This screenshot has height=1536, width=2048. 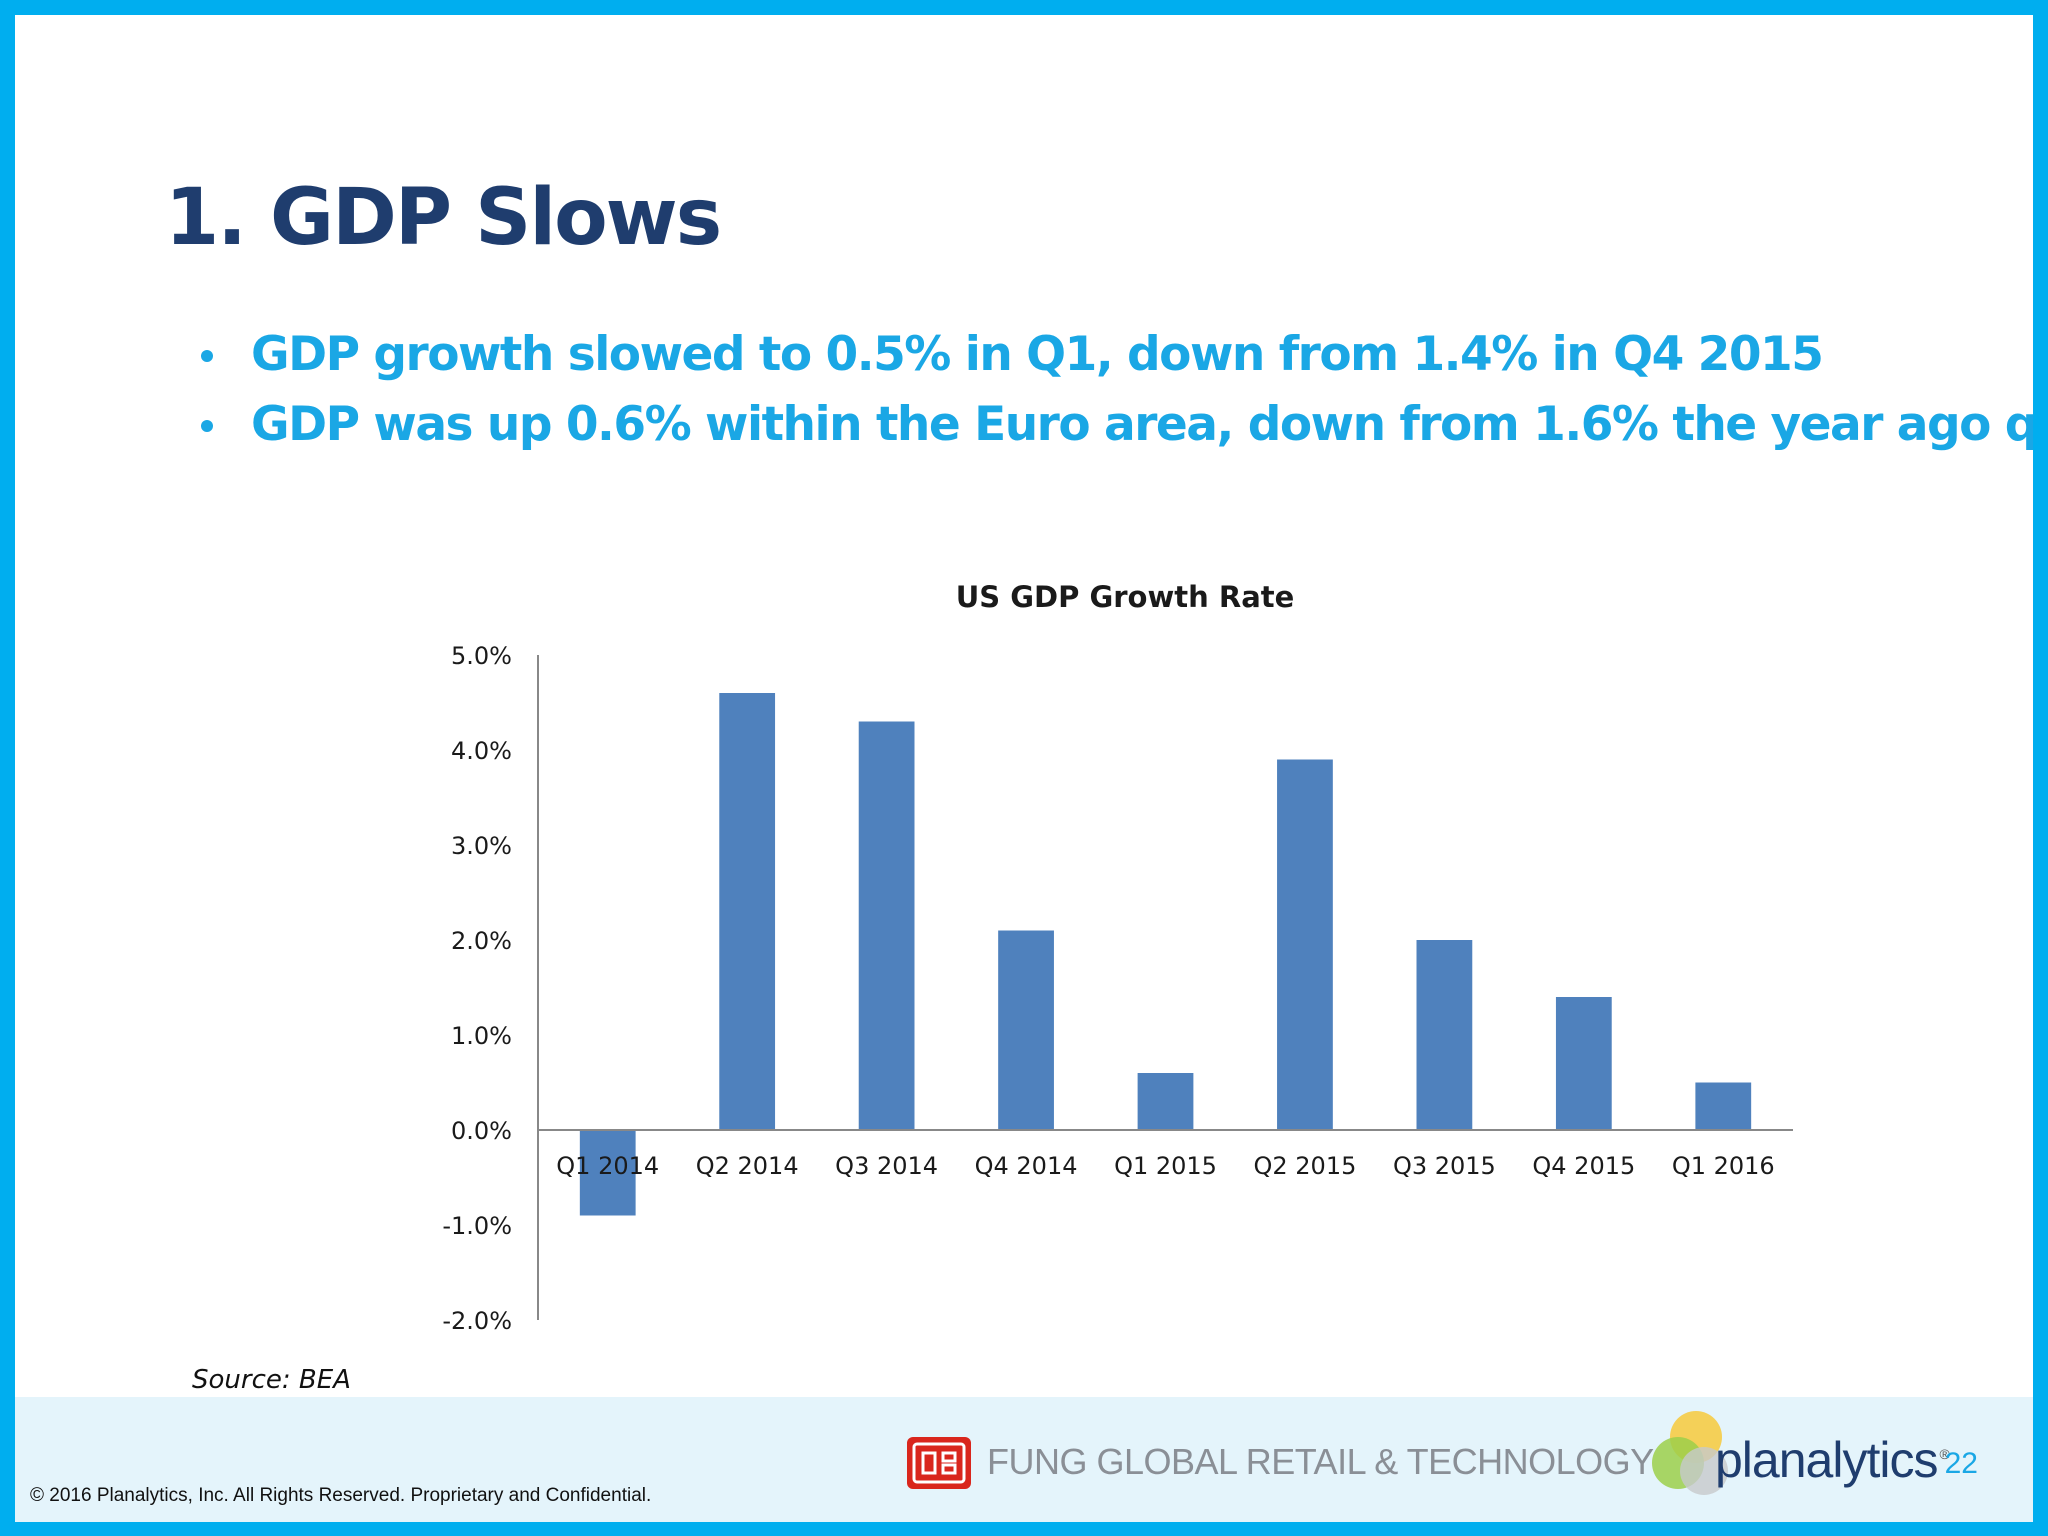 I want to click on bar-q1-2014, so click(x=607, y=1173).